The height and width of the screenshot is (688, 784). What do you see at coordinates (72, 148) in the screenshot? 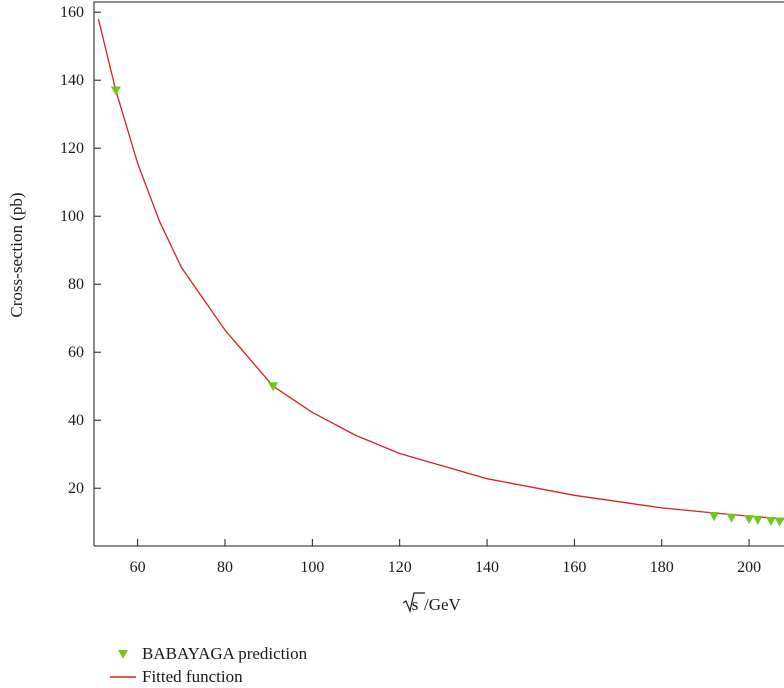
I see `y-tick-label: 120` at bounding box center [72, 148].